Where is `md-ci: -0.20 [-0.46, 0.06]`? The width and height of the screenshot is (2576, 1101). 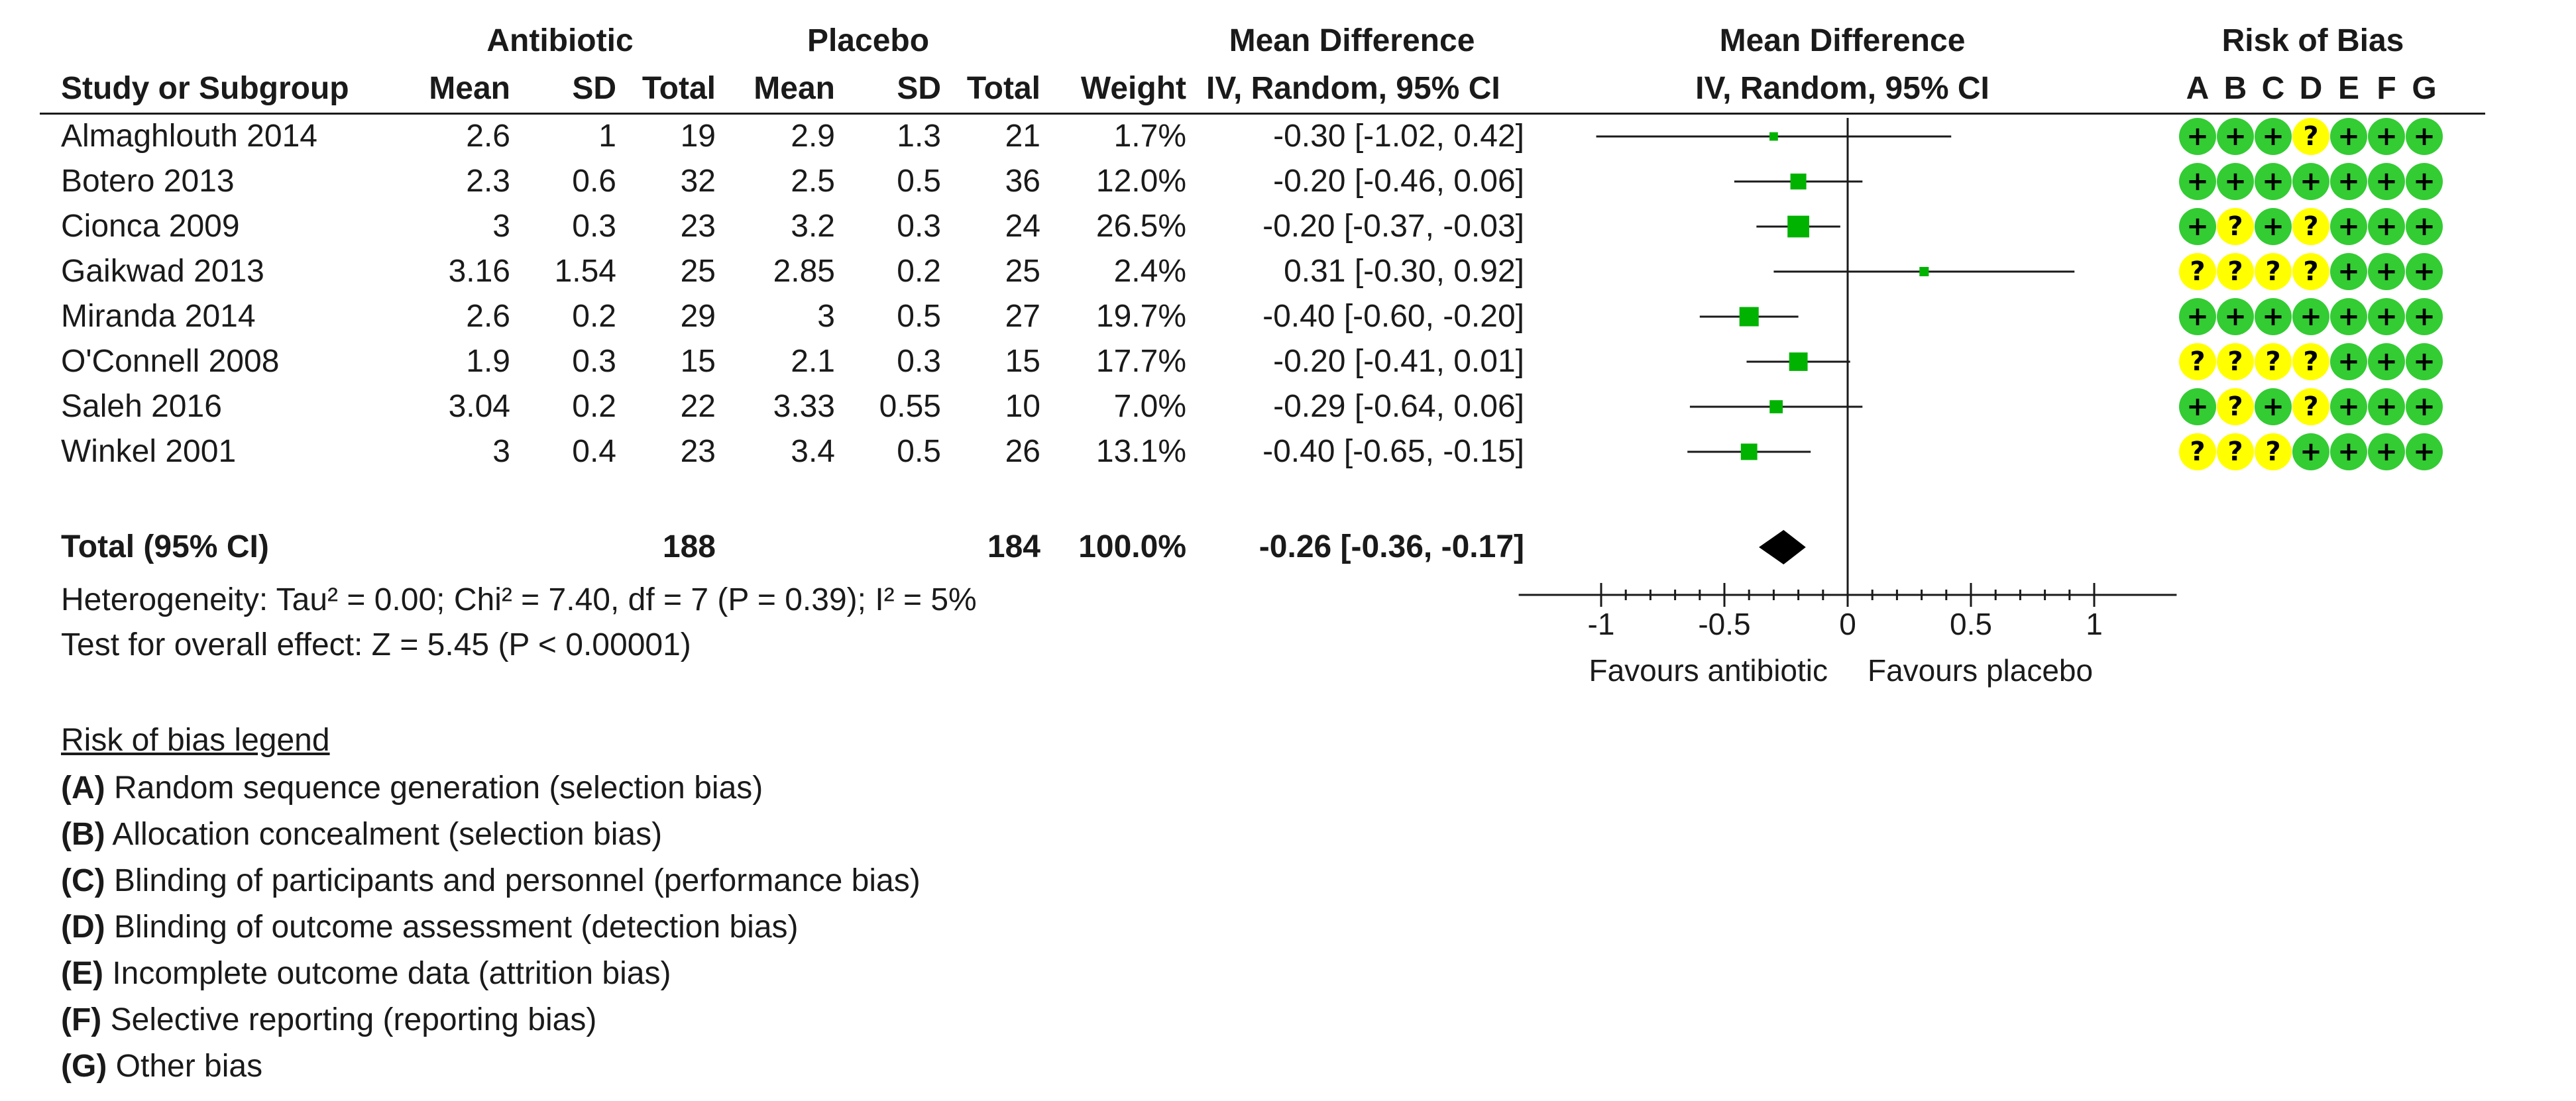
md-ci: -0.20 [-0.46, 0.06] is located at coordinates (1398, 181).